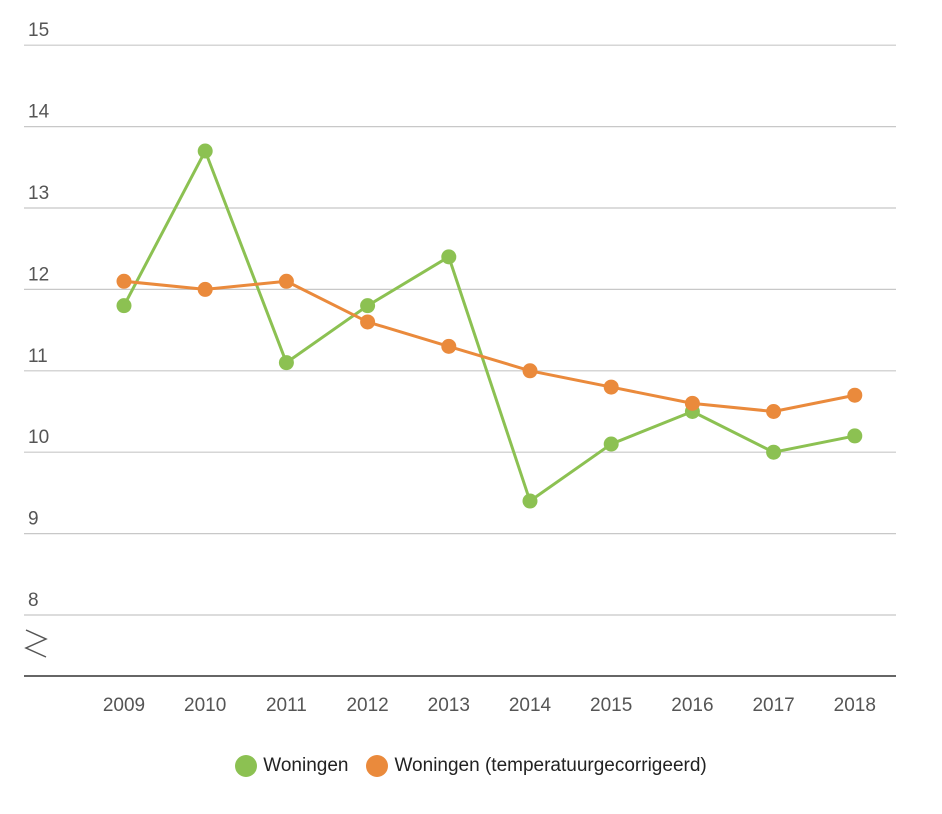 The width and height of the screenshot is (942, 814). Describe the element at coordinates (367, 705) in the screenshot. I see `x-tick-label-2012: 2012` at that location.